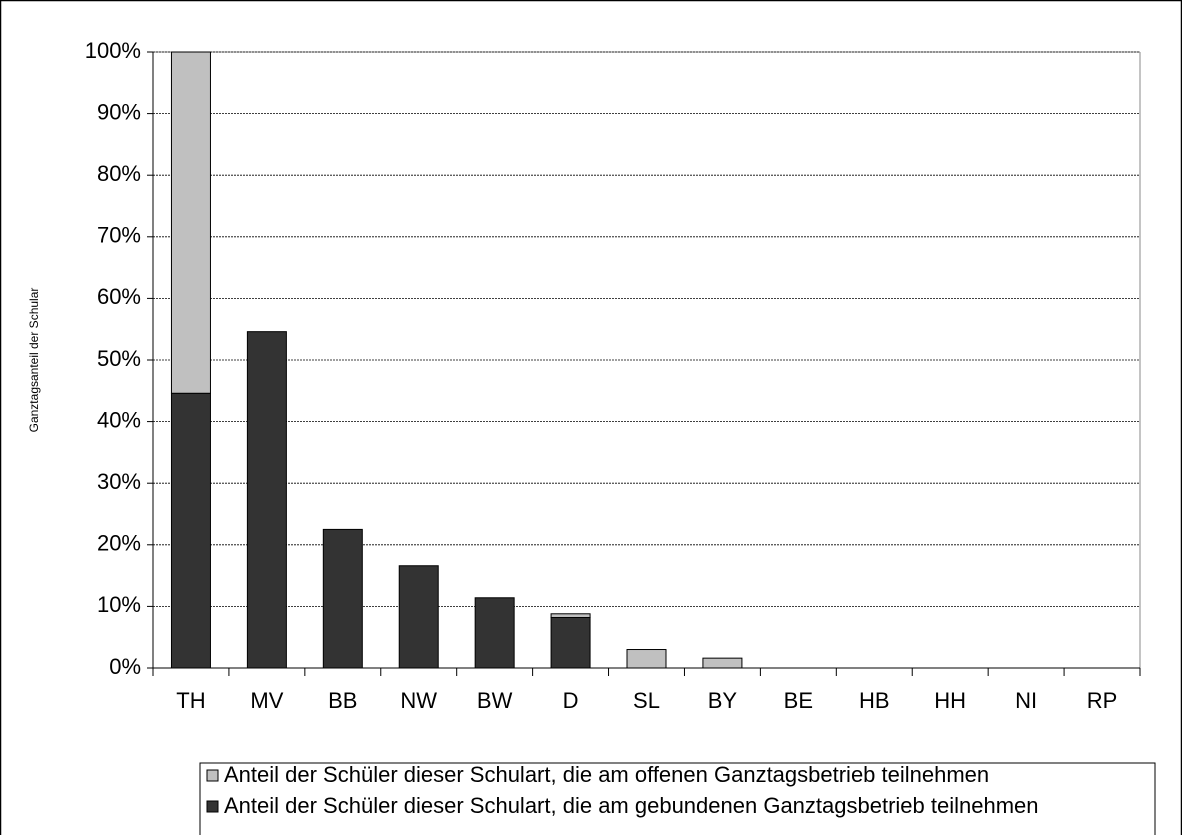 The height and width of the screenshot is (835, 1182). I want to click on x-tick-label: HB, so click(874, 700).